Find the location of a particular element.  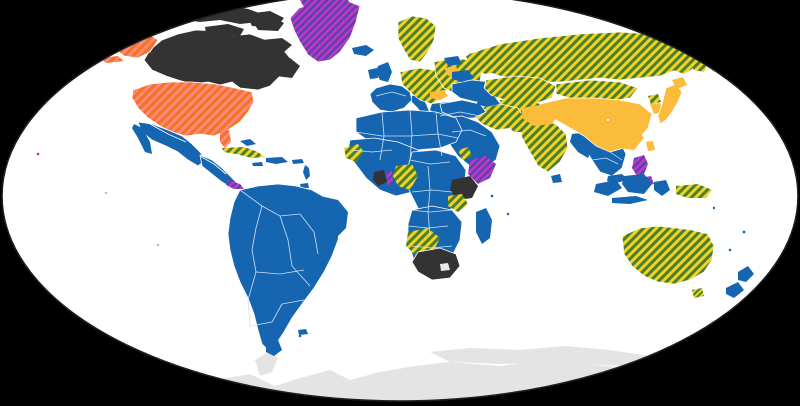

region-papua-new-guinea is located at coordinates (694, 191).